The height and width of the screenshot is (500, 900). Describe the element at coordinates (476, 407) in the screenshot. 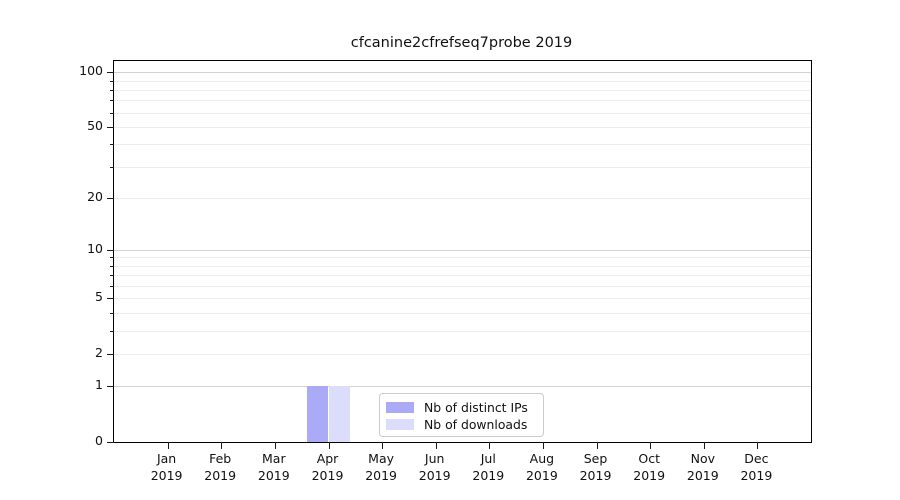

I see `legend-label: Nb of distinct IPs` at that location.